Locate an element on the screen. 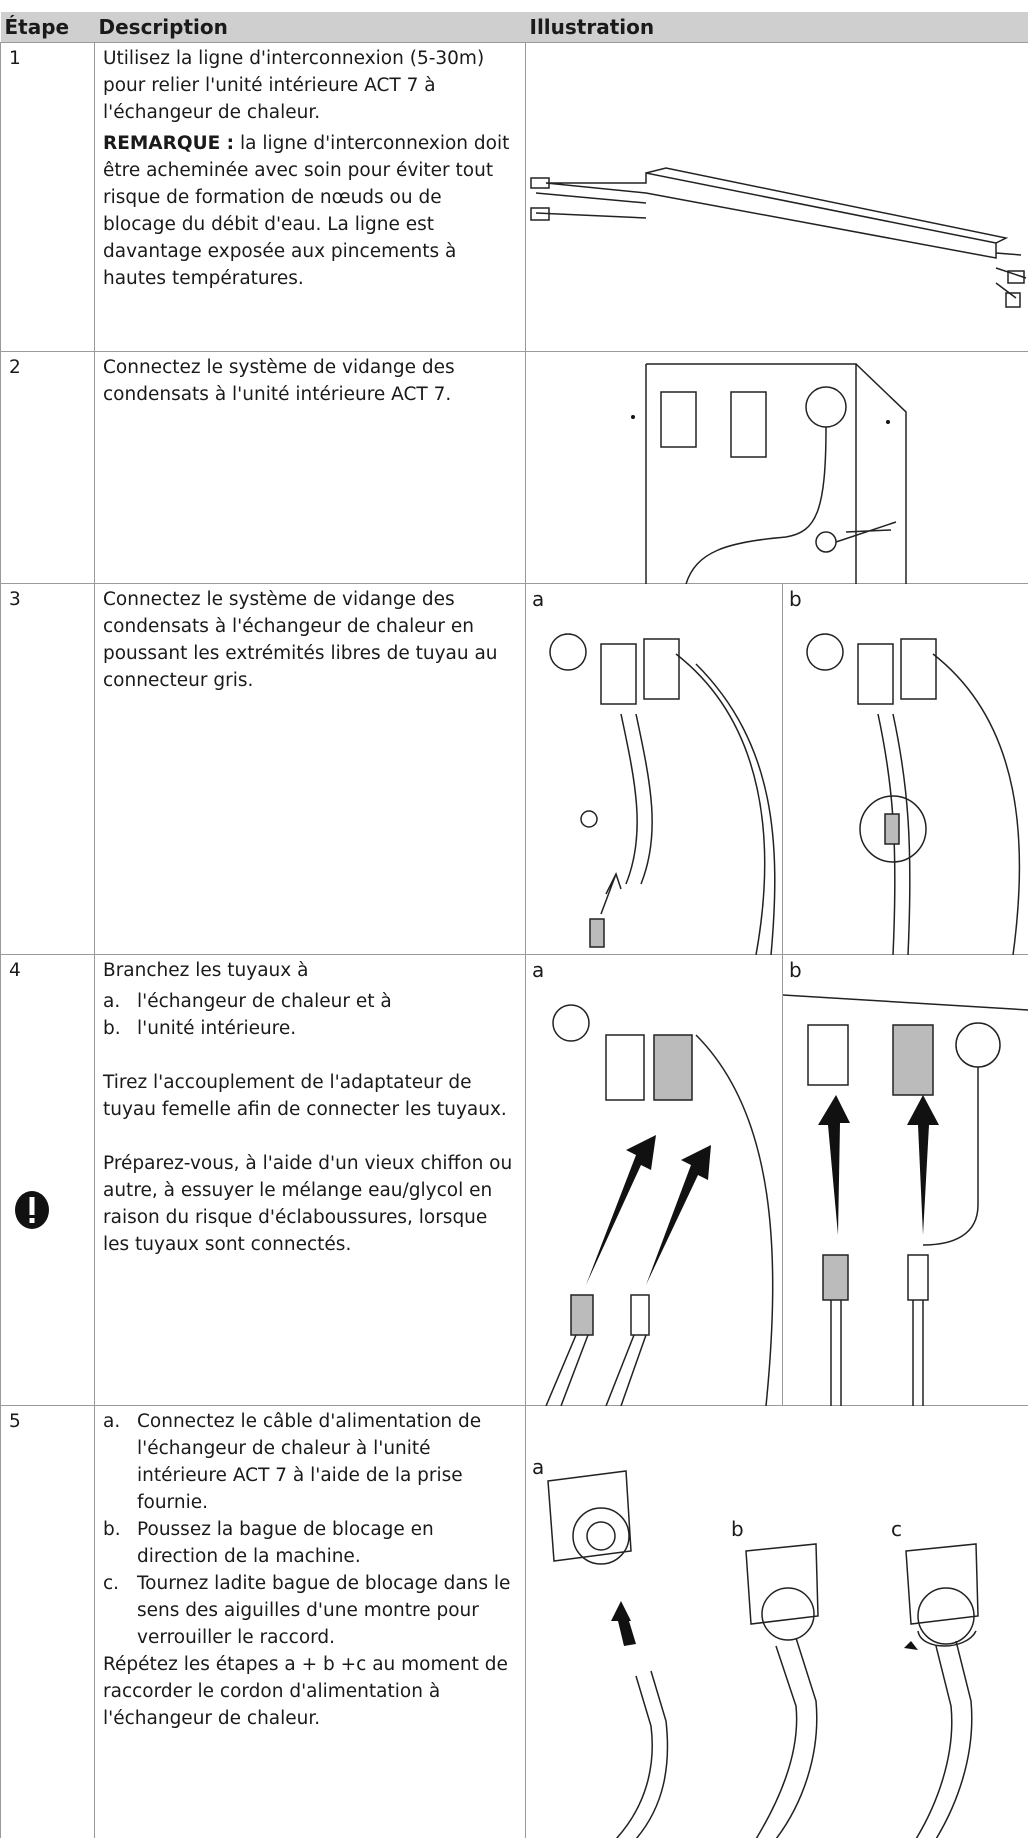 This screenshot has width=1028, height=1838. step: 5 is located at coordinates (47, 1621).